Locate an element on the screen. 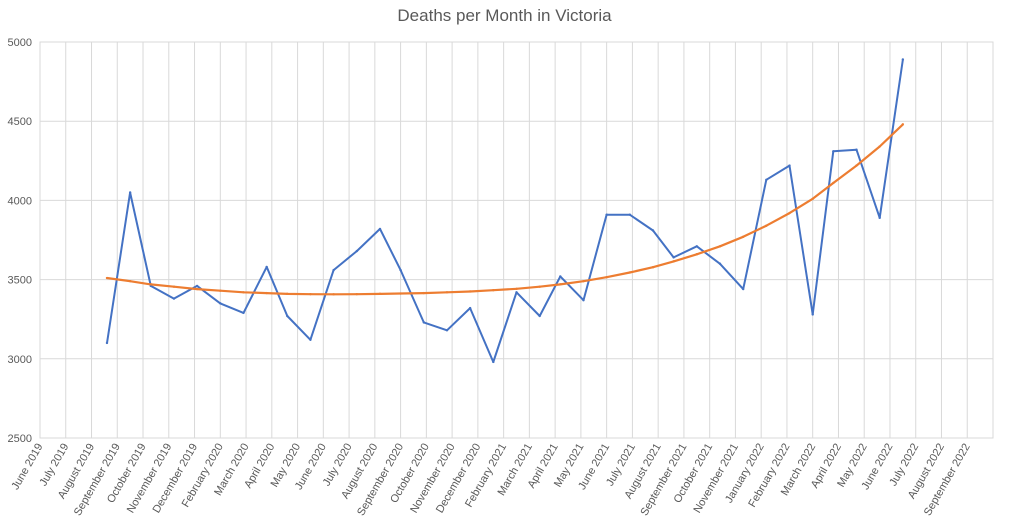 This screenshot has width=1009, height=527. y-tick-label: 3000 is located at coordinates (20, 360).